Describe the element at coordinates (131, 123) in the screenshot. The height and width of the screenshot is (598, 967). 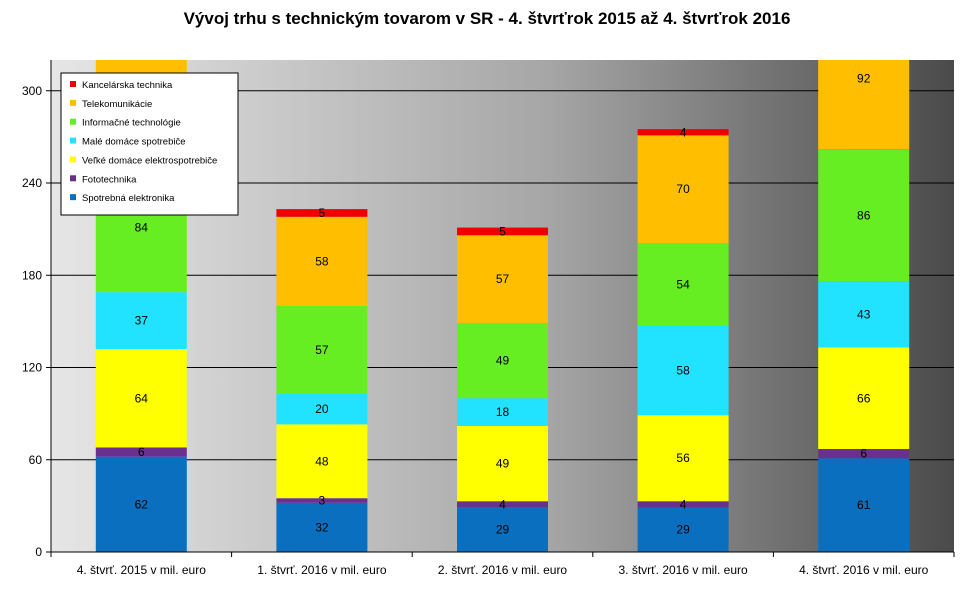
I see `legend-label: Informačné technológie` at that location.